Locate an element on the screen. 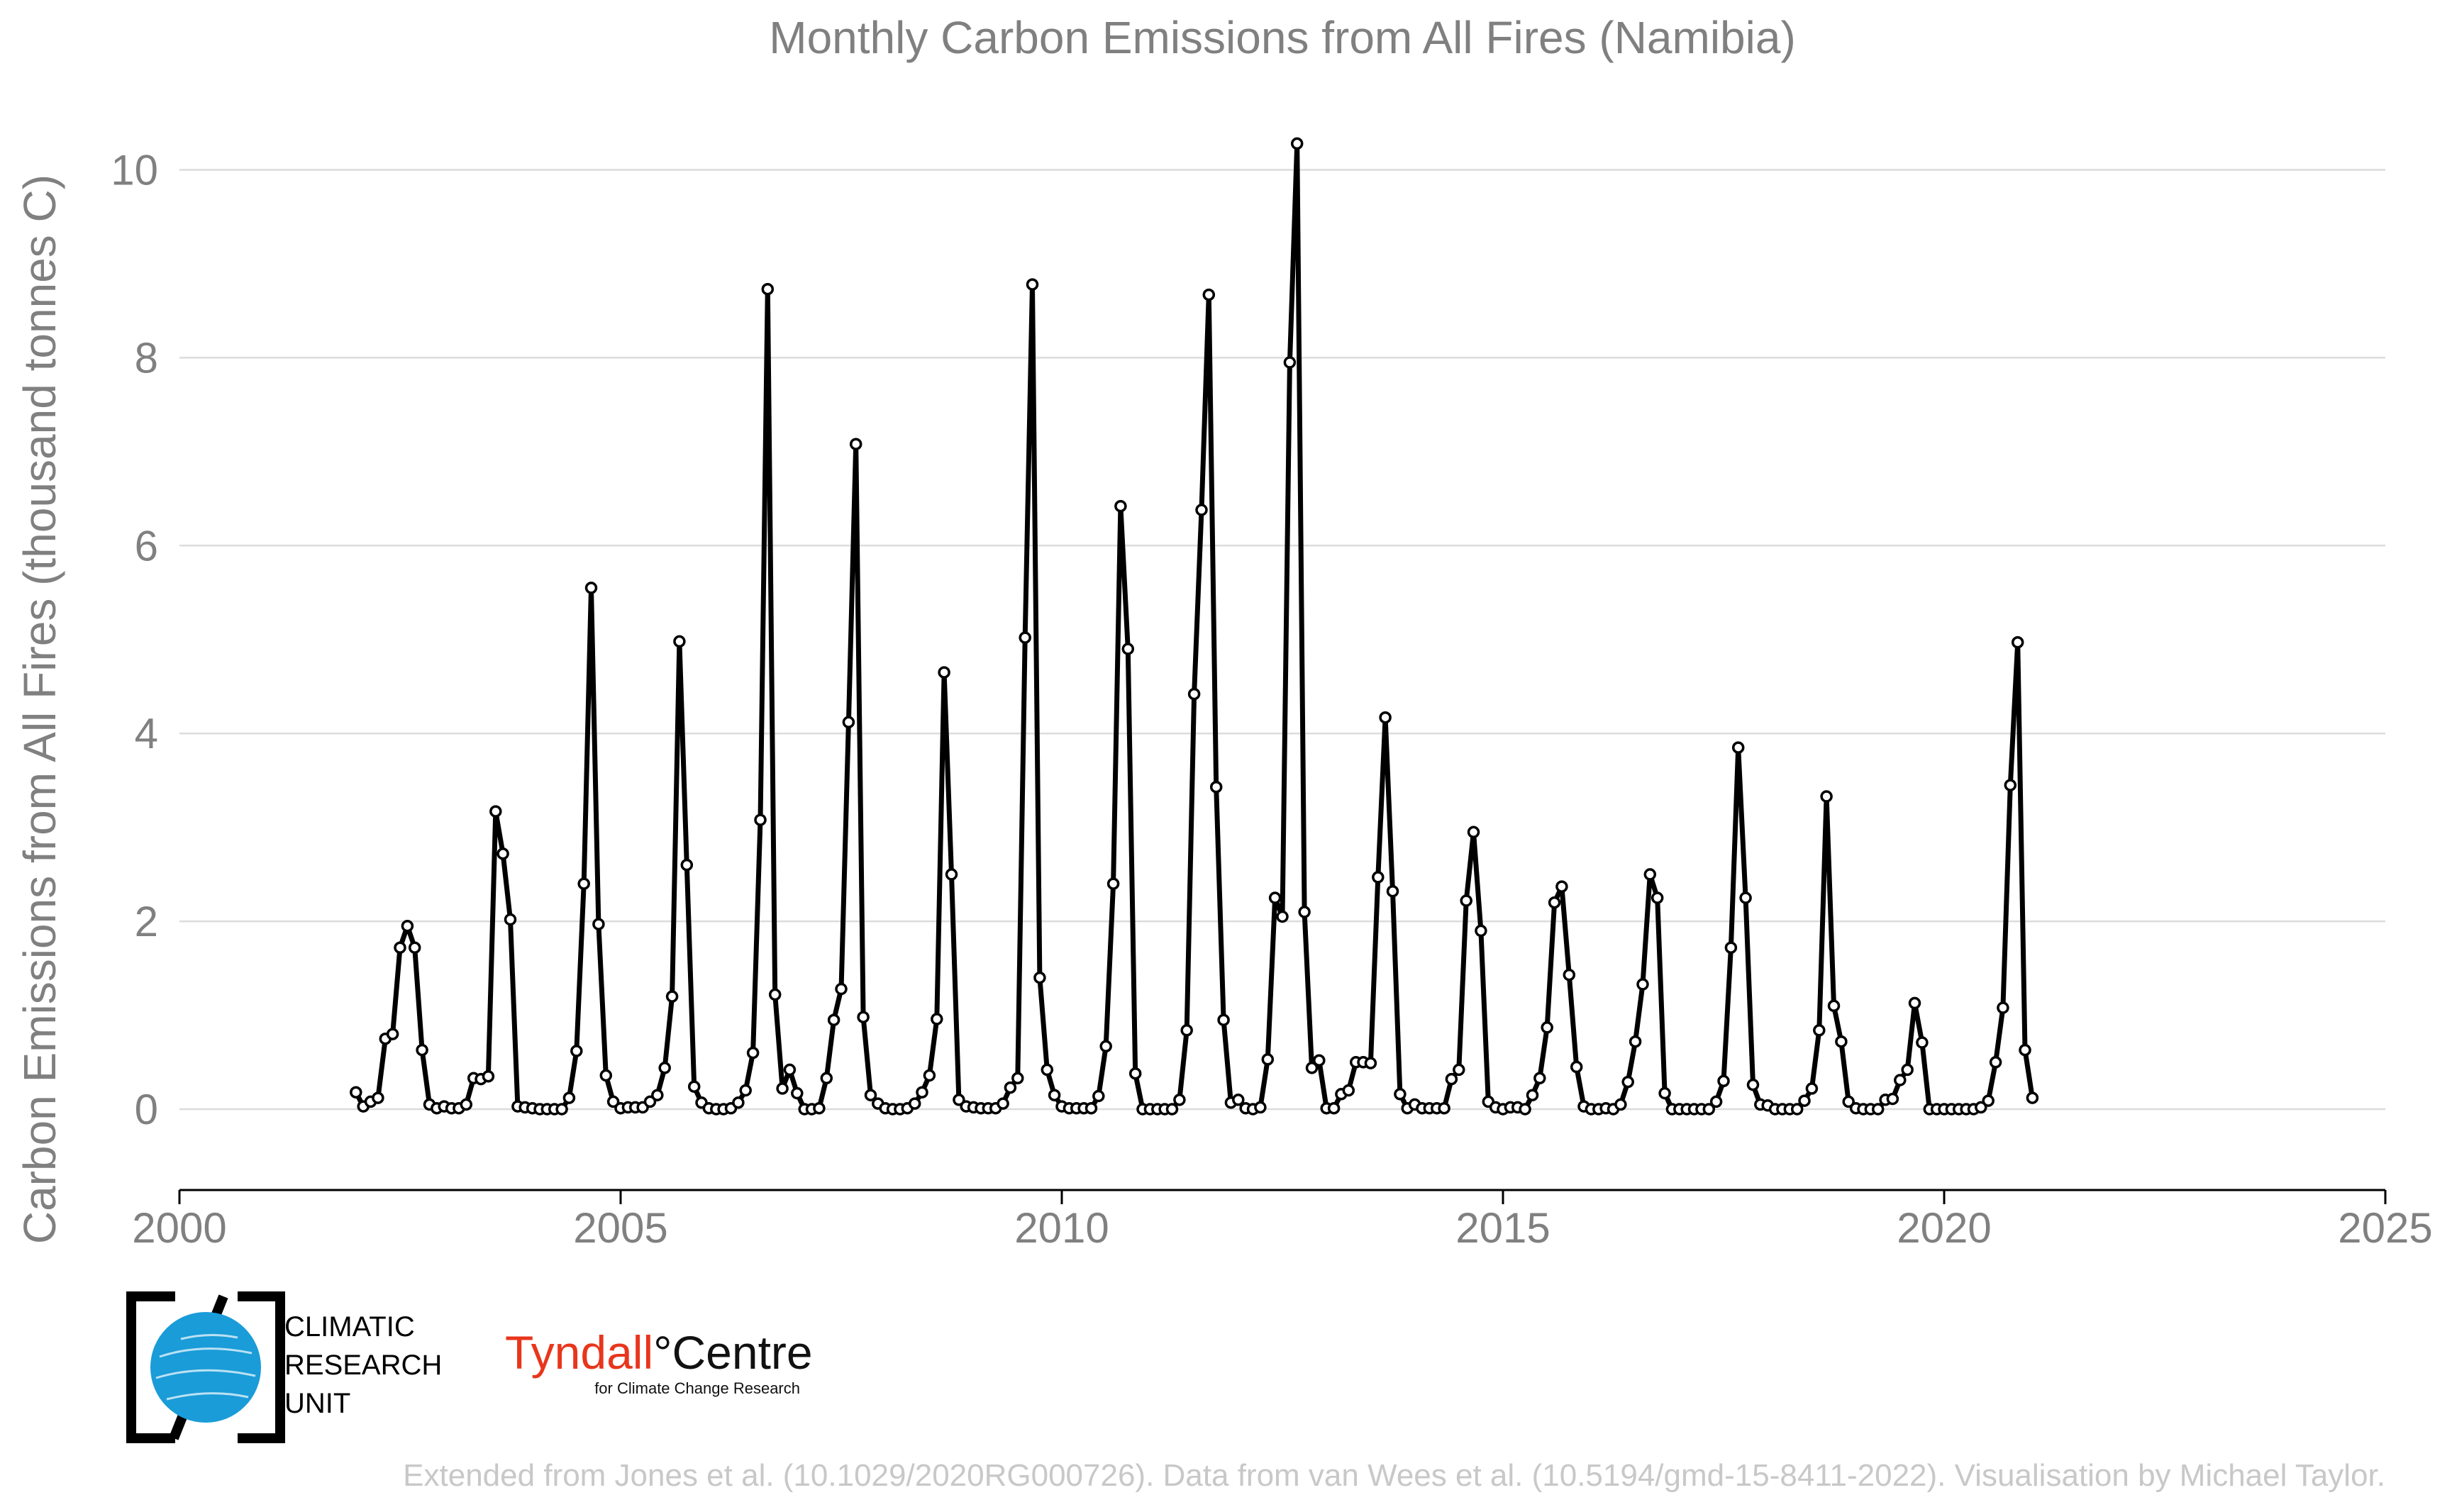 Image resolution: width=2452 pixels, height=1512 pixels. tyndall-subtitle: for Climate Change Research is located at coordinates (697, 1388).